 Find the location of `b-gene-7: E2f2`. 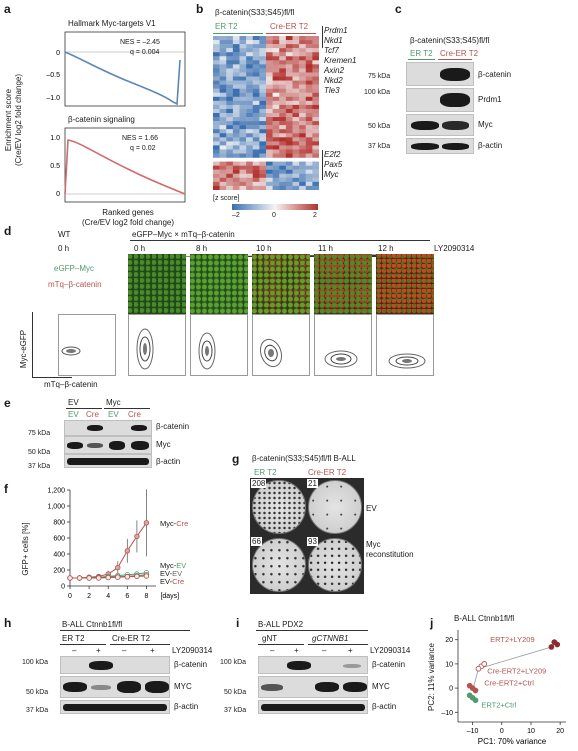

b-gene-7: E2f2 is located at coordinates (332, 154).